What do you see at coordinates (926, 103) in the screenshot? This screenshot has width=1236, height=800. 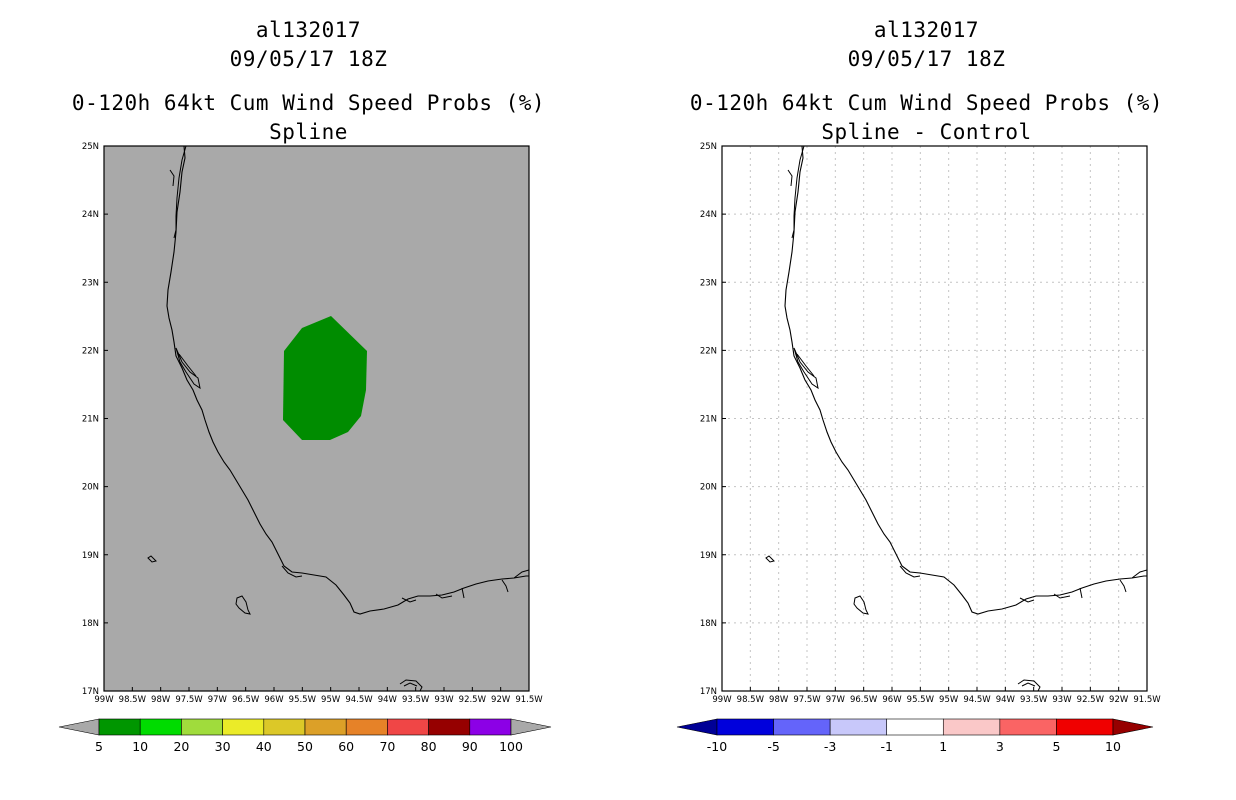 I see `right-product-title: 0-120h 64kt Cum Wind Speed Probs (%)` at bounding box center [926, 103].